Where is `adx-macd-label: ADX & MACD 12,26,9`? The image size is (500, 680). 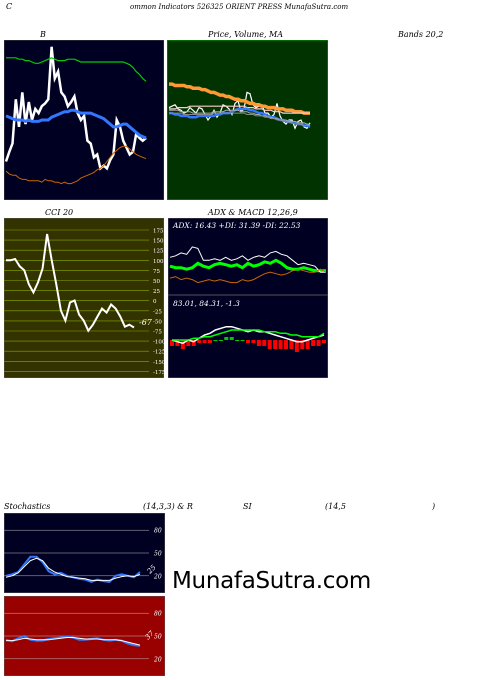
adx-macd-label: ADX & MACD 12,26,9 is located at coordinates (253, 212).